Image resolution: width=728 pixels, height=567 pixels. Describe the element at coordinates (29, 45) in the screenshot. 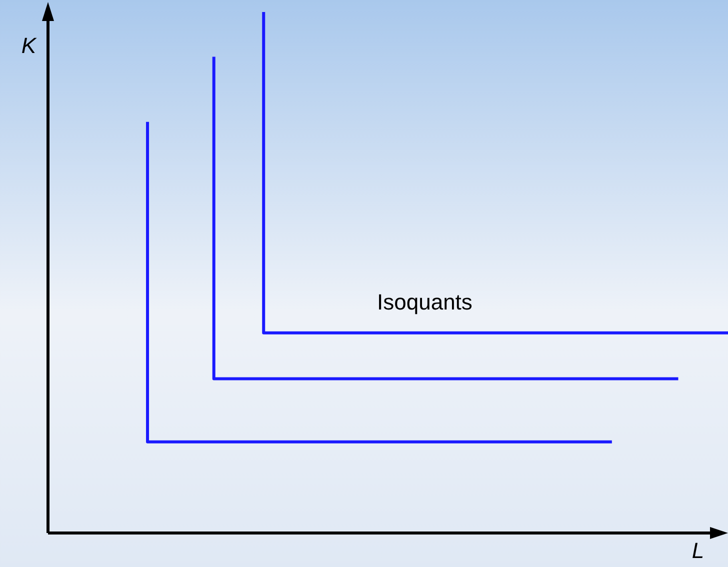

I see `y-axis-title: K` at that location.